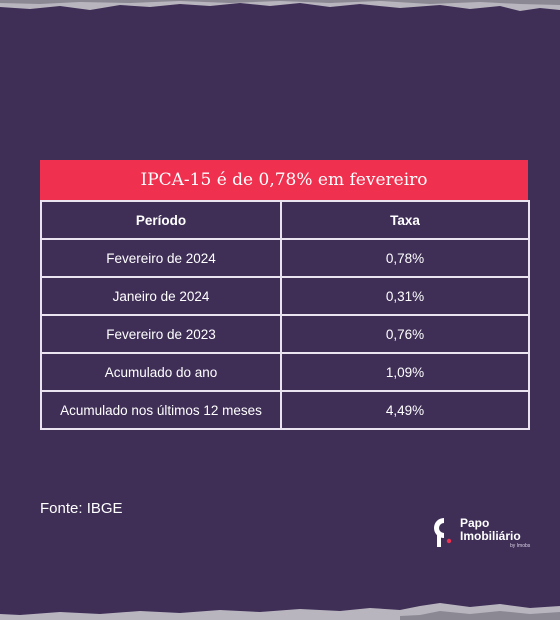  Describe the element at coordinates (81, 508) in the screenshot. I see `source-note: Fonte: IBGE` at that location.